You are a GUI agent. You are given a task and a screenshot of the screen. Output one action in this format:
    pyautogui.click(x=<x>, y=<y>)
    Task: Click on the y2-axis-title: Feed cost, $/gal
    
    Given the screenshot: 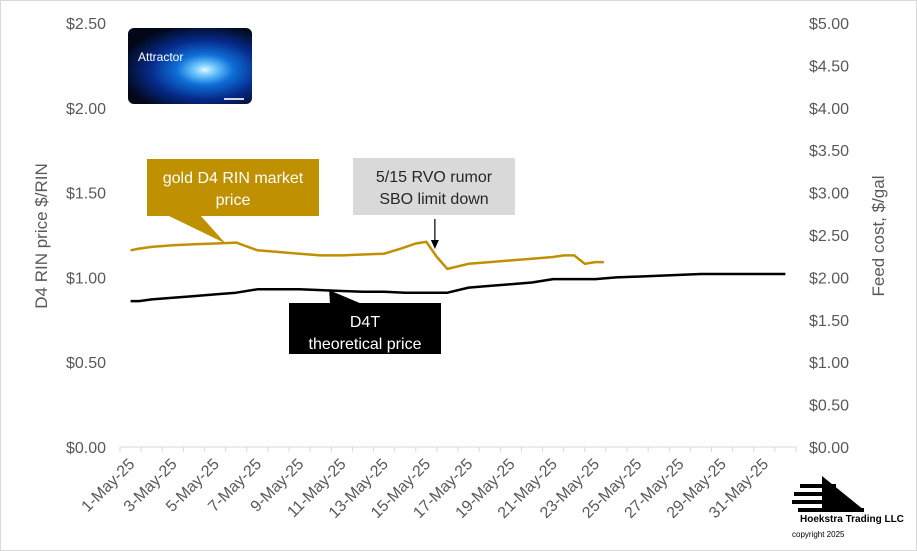 What is the action you would take?
    pyautogui.click(x=878, y=236)
    